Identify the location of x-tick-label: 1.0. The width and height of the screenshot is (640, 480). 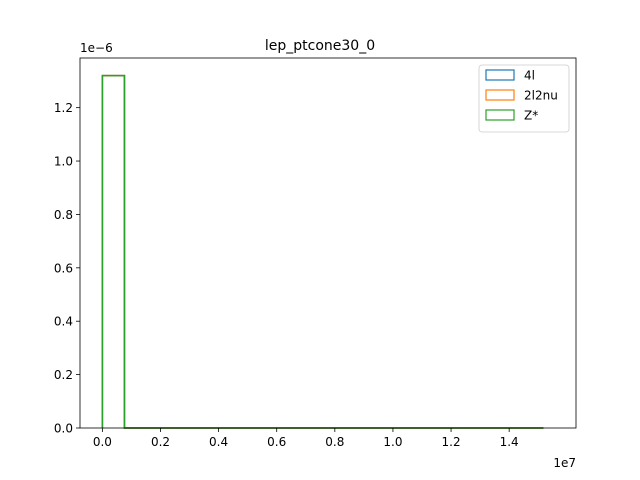
(392, 442).